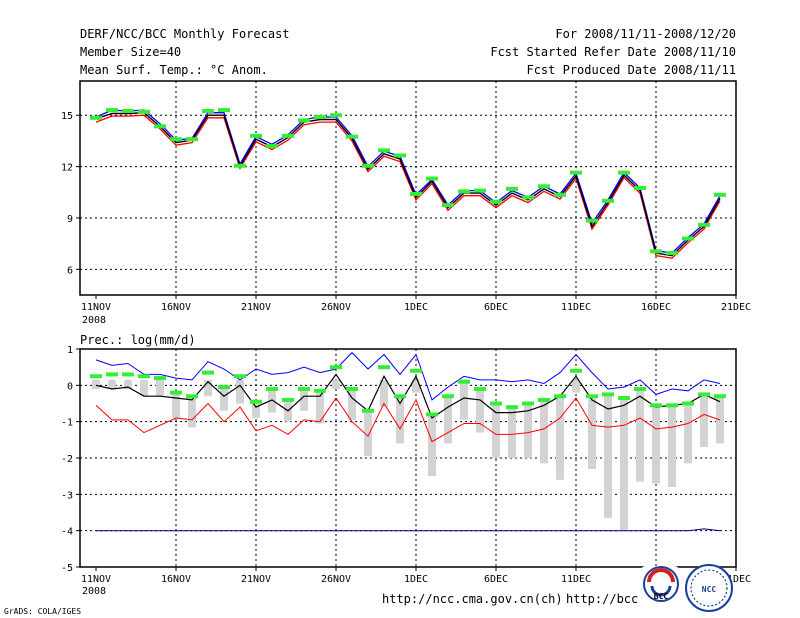 The width and height of the screenshot is (800, 618). What do you see at coordinates (67, 459) in the screenshot?
I see `prec-ytick-label: -2` at bounding box center [67, 459].